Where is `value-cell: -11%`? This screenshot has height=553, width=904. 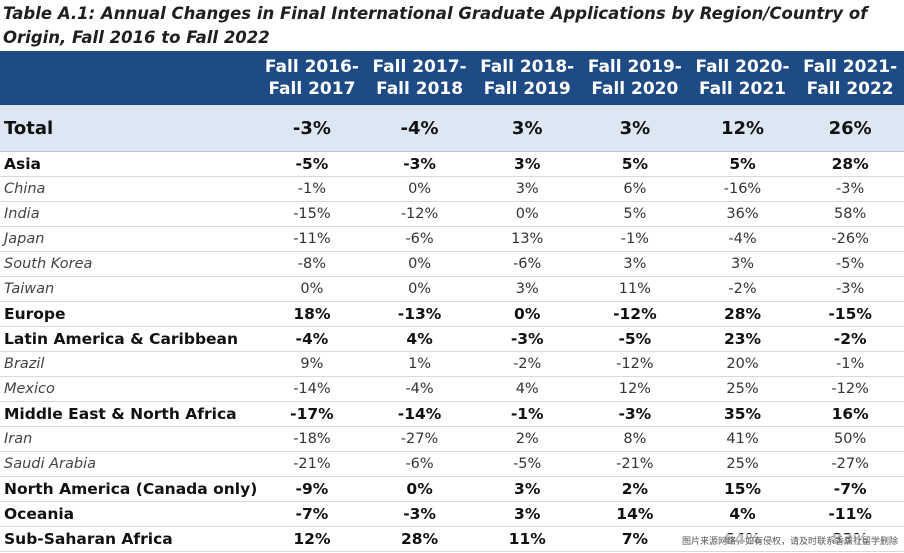 value-cell: -11% is located at coordinates (850, 514).